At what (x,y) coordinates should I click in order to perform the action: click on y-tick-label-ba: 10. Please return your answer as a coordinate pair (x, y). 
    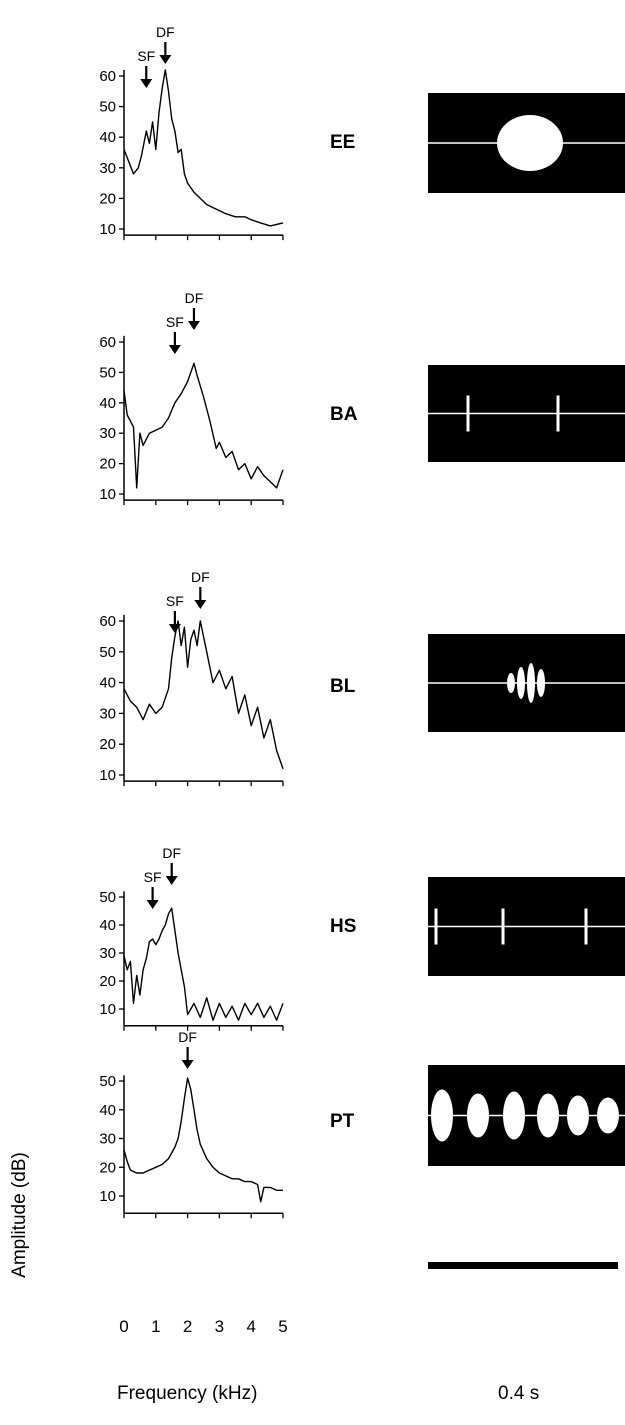
    Looking at the image, I should click on (107, 494).